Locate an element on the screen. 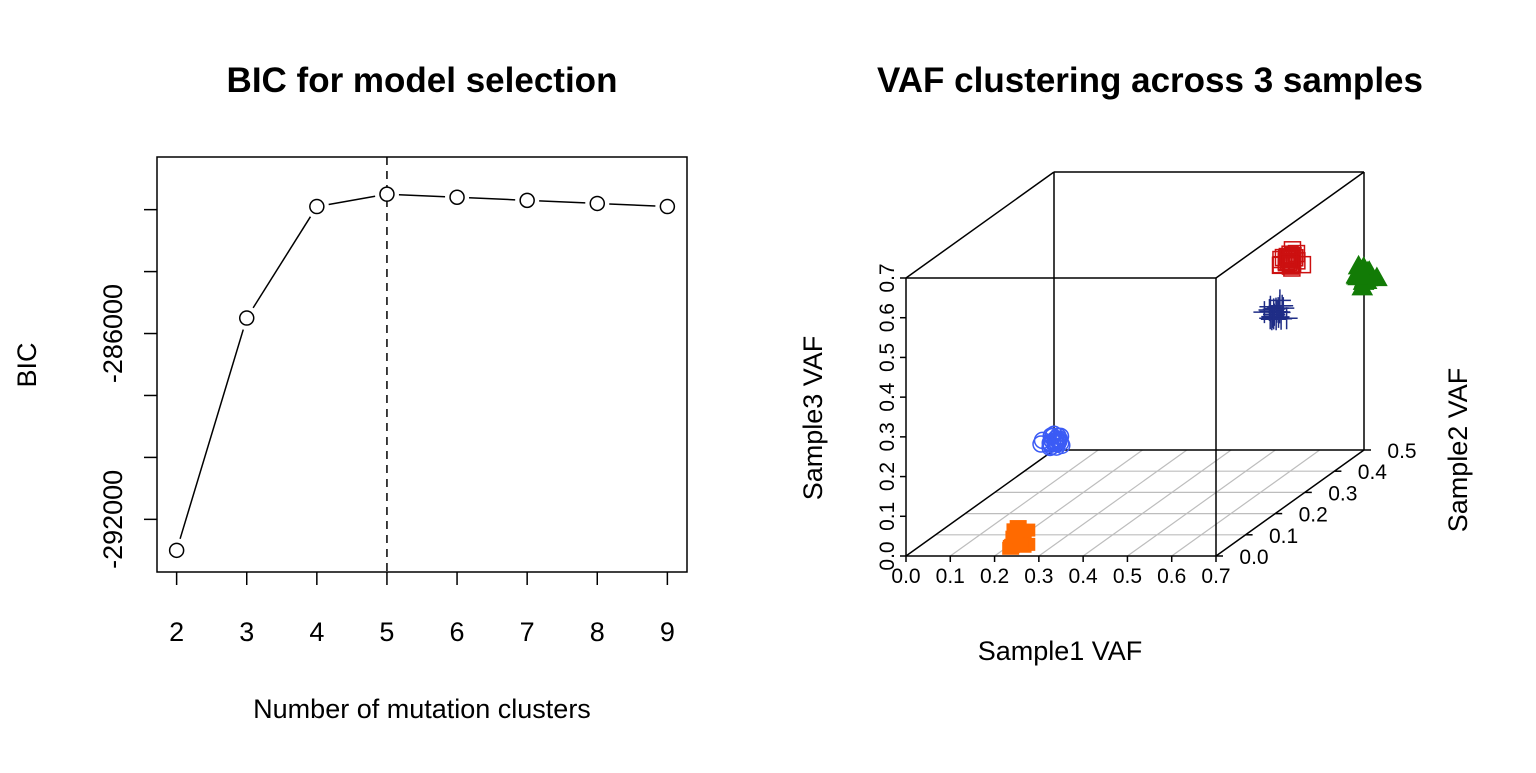  vaf-chart-title: VAF clustering across 3 samples is located at coordinates (1150, 80).